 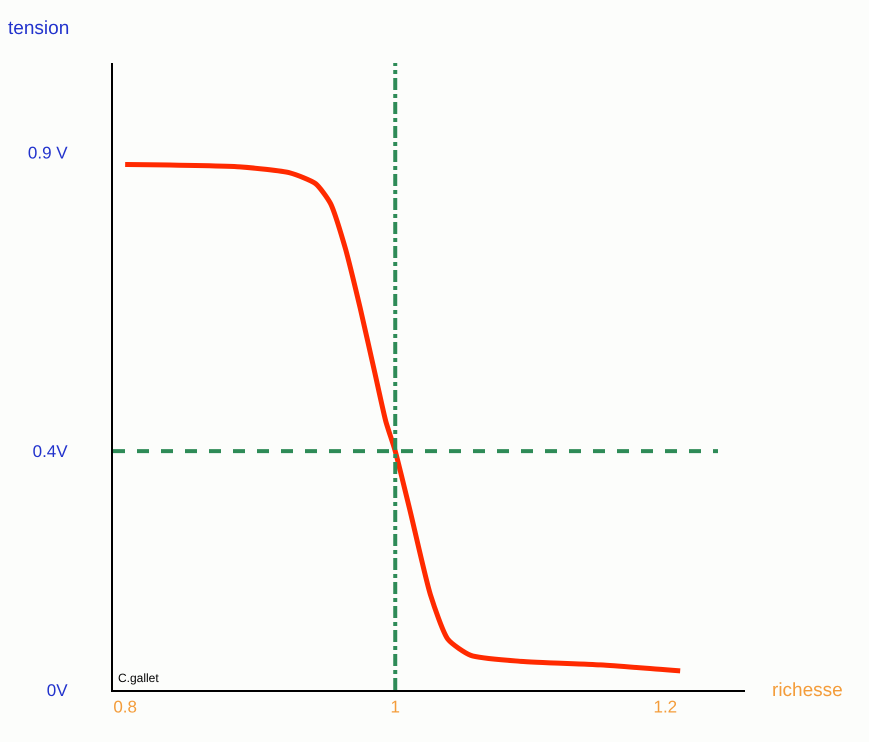 What do you see at coordinates (807, 690) in the screenshot?
I see `x-axis-title: richesse` at bounding box center [807, 690].